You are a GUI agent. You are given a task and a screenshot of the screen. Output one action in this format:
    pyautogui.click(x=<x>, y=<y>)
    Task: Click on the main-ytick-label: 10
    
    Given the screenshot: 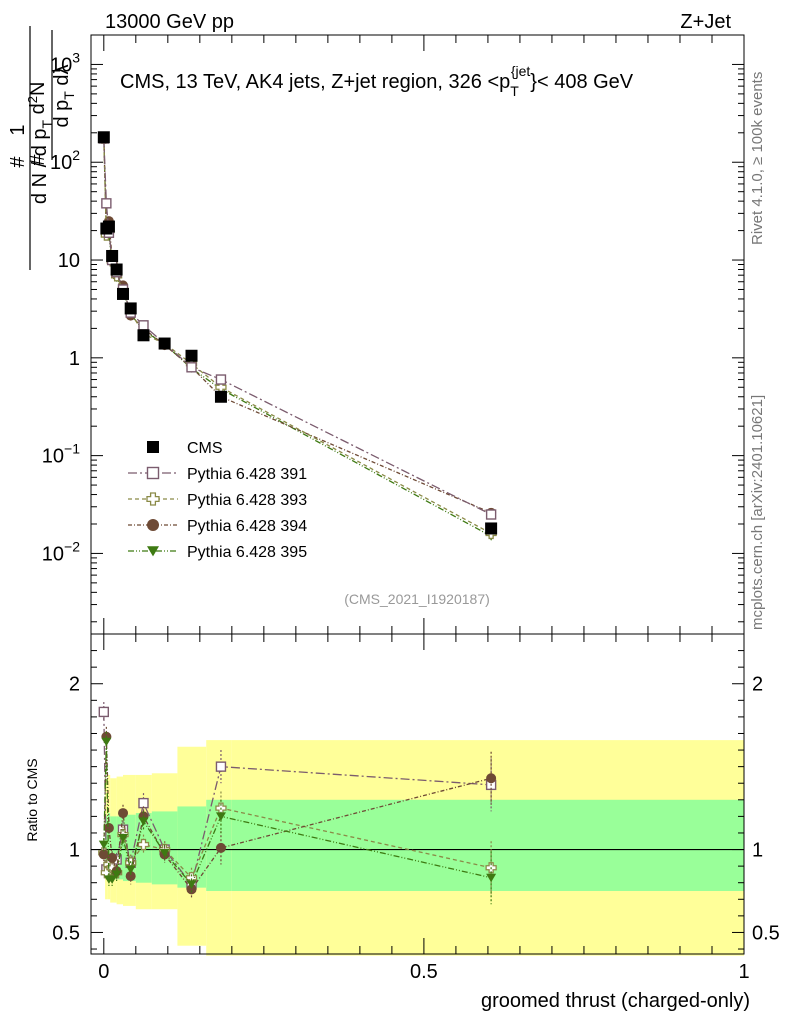 What is the action you would take?
    pyautogui.click(x=69, y=261)
    